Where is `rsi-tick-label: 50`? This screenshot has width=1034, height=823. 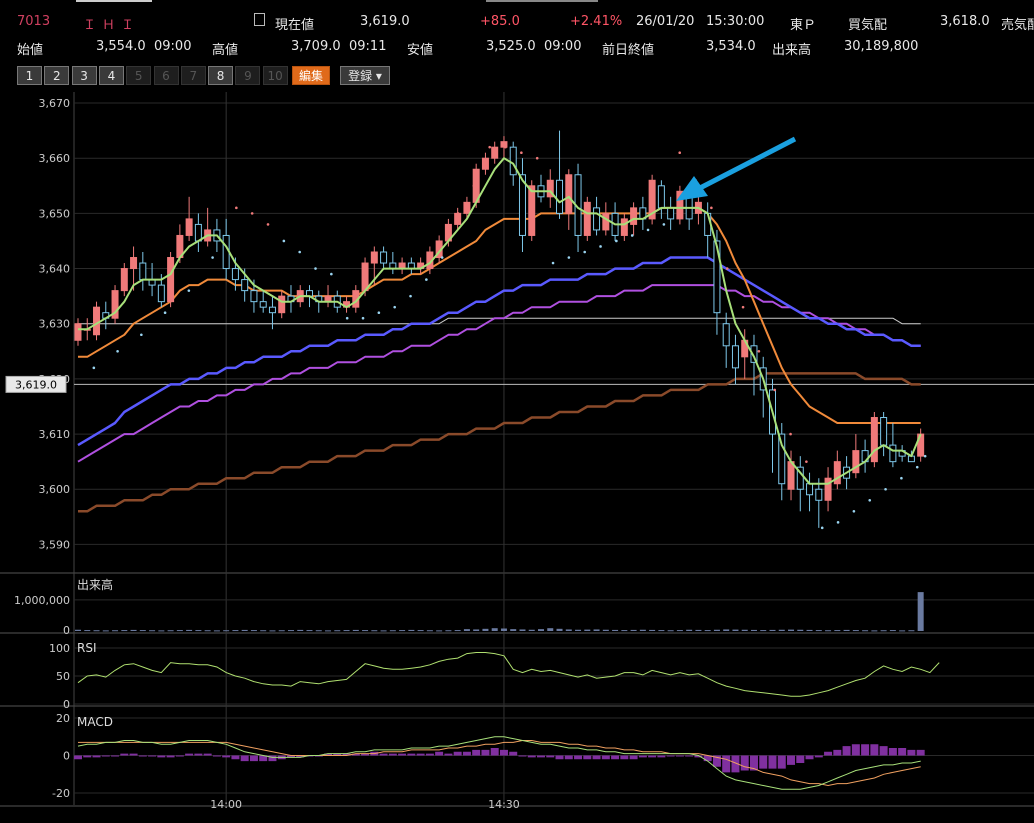
rsi-tick-label: 50 is located at coordinates (63, 676).